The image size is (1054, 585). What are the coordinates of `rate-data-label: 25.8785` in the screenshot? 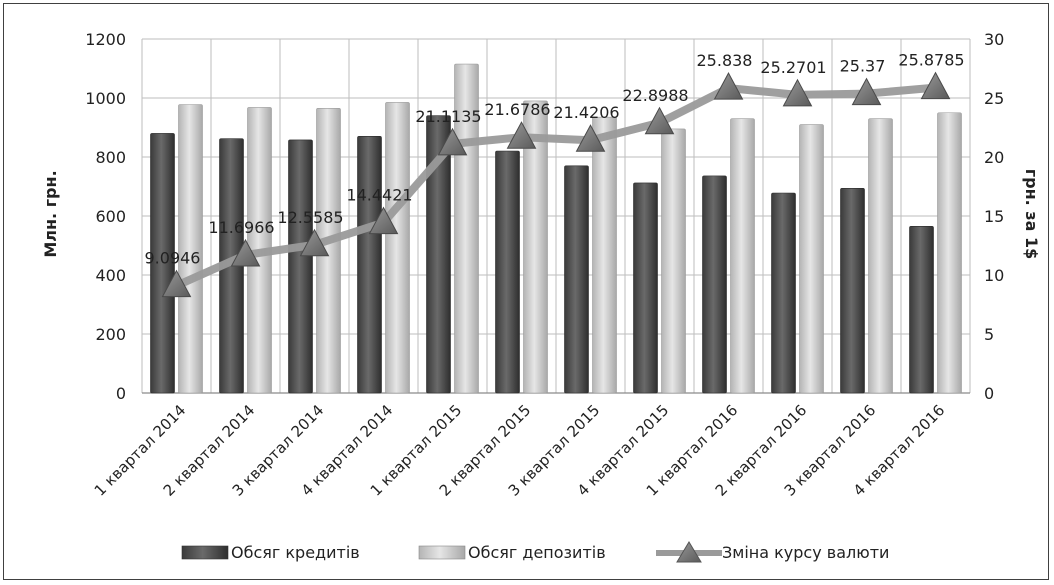 It's located at (931, 60).